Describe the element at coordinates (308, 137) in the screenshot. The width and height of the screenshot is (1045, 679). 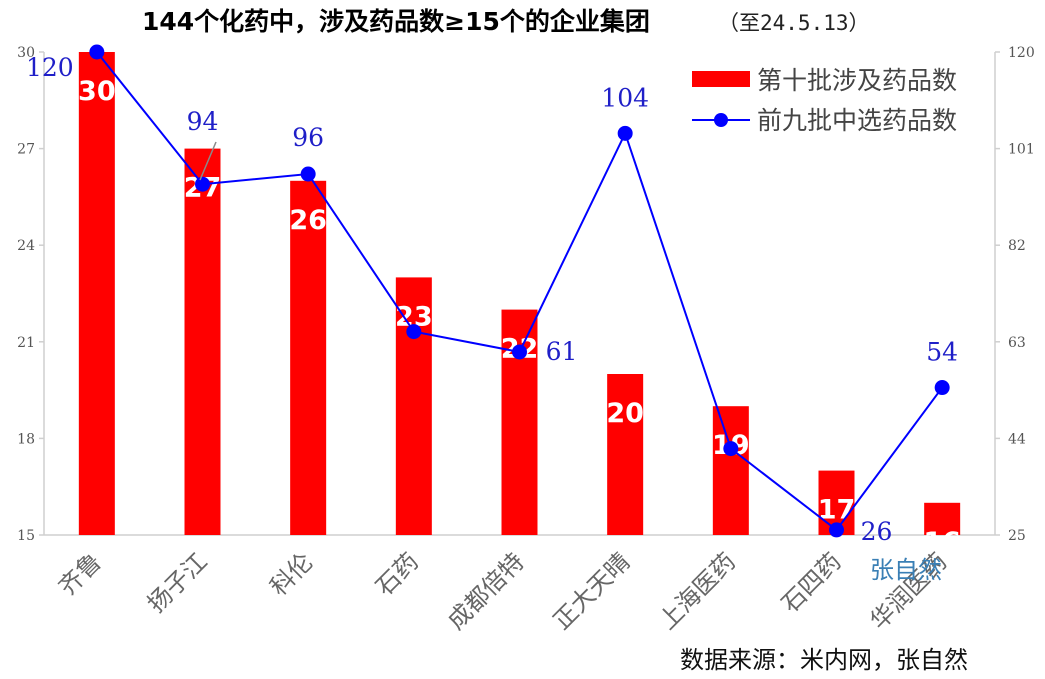
I see `line-value-label: 96` at that location.